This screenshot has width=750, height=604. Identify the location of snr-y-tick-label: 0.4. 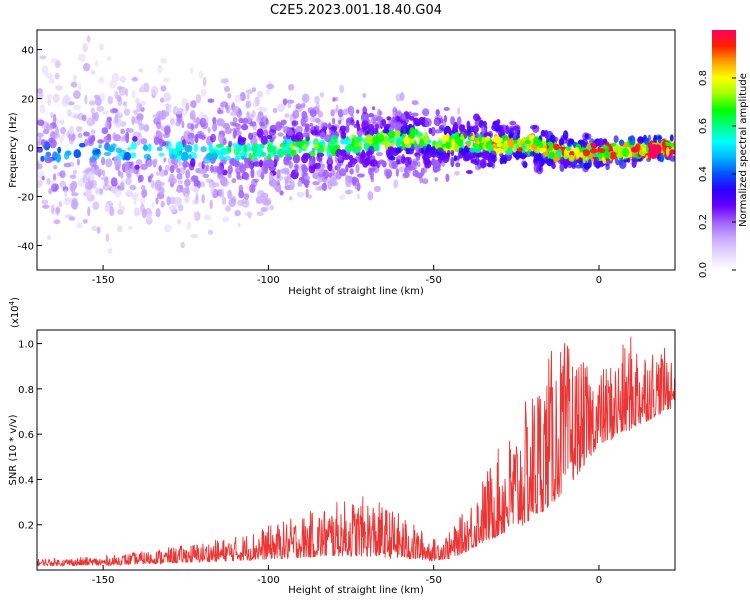
(26, 480).